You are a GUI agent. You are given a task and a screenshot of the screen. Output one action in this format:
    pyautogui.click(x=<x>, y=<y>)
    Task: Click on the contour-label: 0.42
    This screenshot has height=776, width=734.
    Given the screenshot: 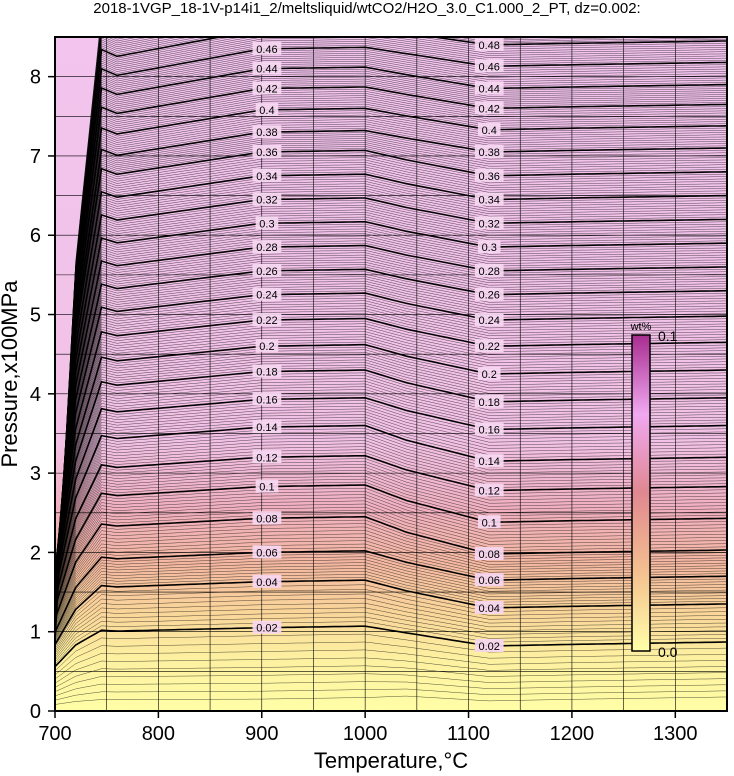 What is the action you would take?
    pyautogui.click(x=489, y=109)
    